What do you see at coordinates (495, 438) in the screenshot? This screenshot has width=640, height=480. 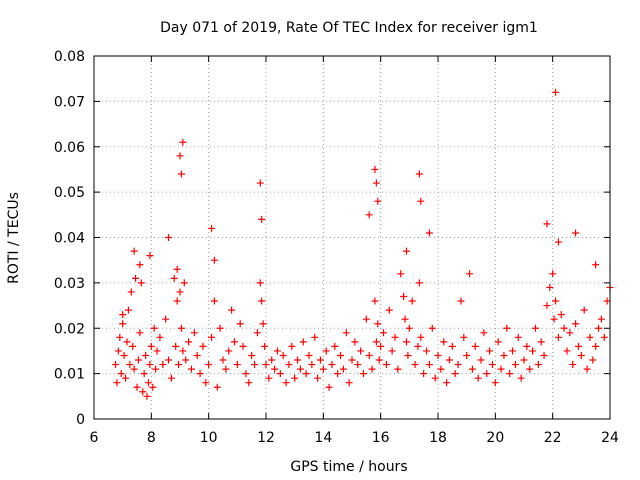 I see `x-tick-label: 20` at bounding box center [495, 438].